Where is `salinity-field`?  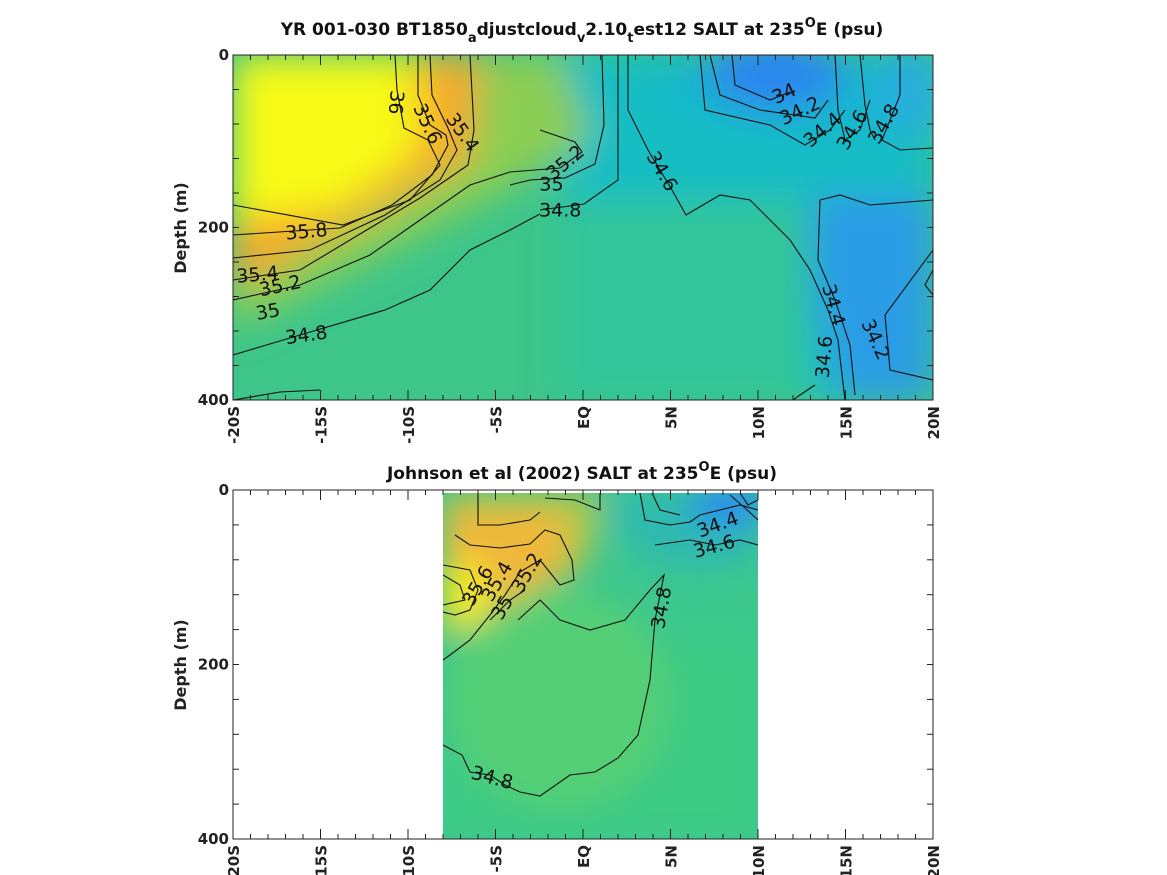
salinity-field is located at coordinates (600, 666).